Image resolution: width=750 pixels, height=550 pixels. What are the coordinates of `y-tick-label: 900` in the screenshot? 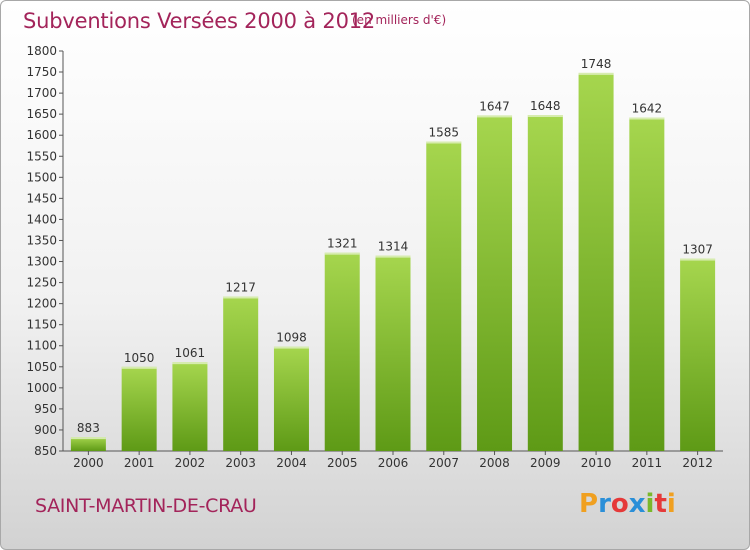 It's located at (45, 430).